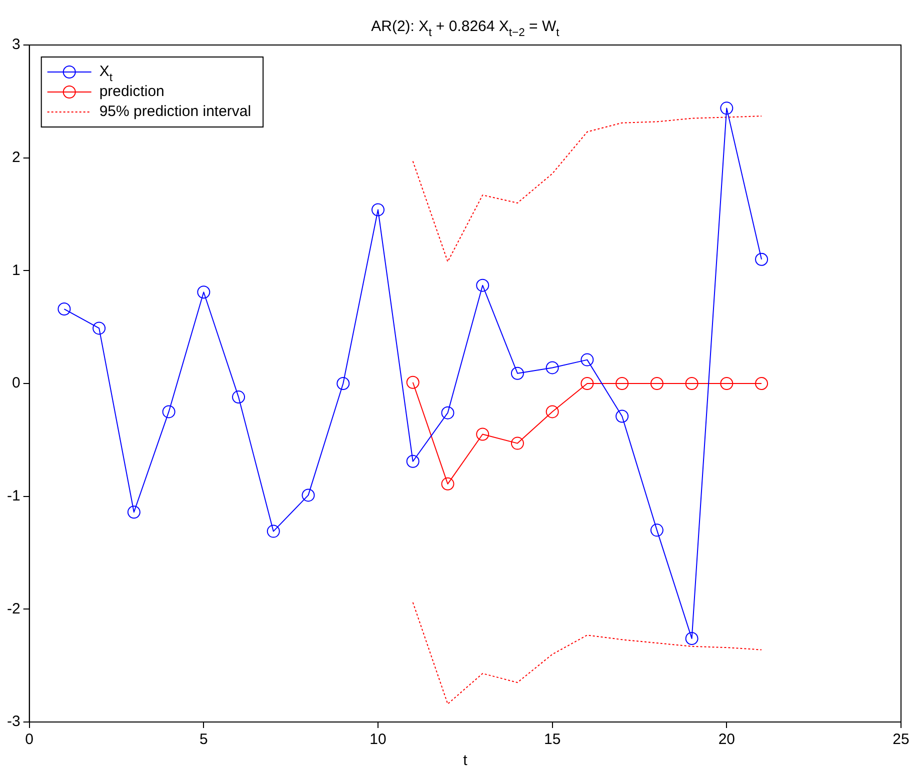 Image resolution: width=915 pixels, height=776 pixels. I want to click on x-tick-label: 10, so click(378, 739).